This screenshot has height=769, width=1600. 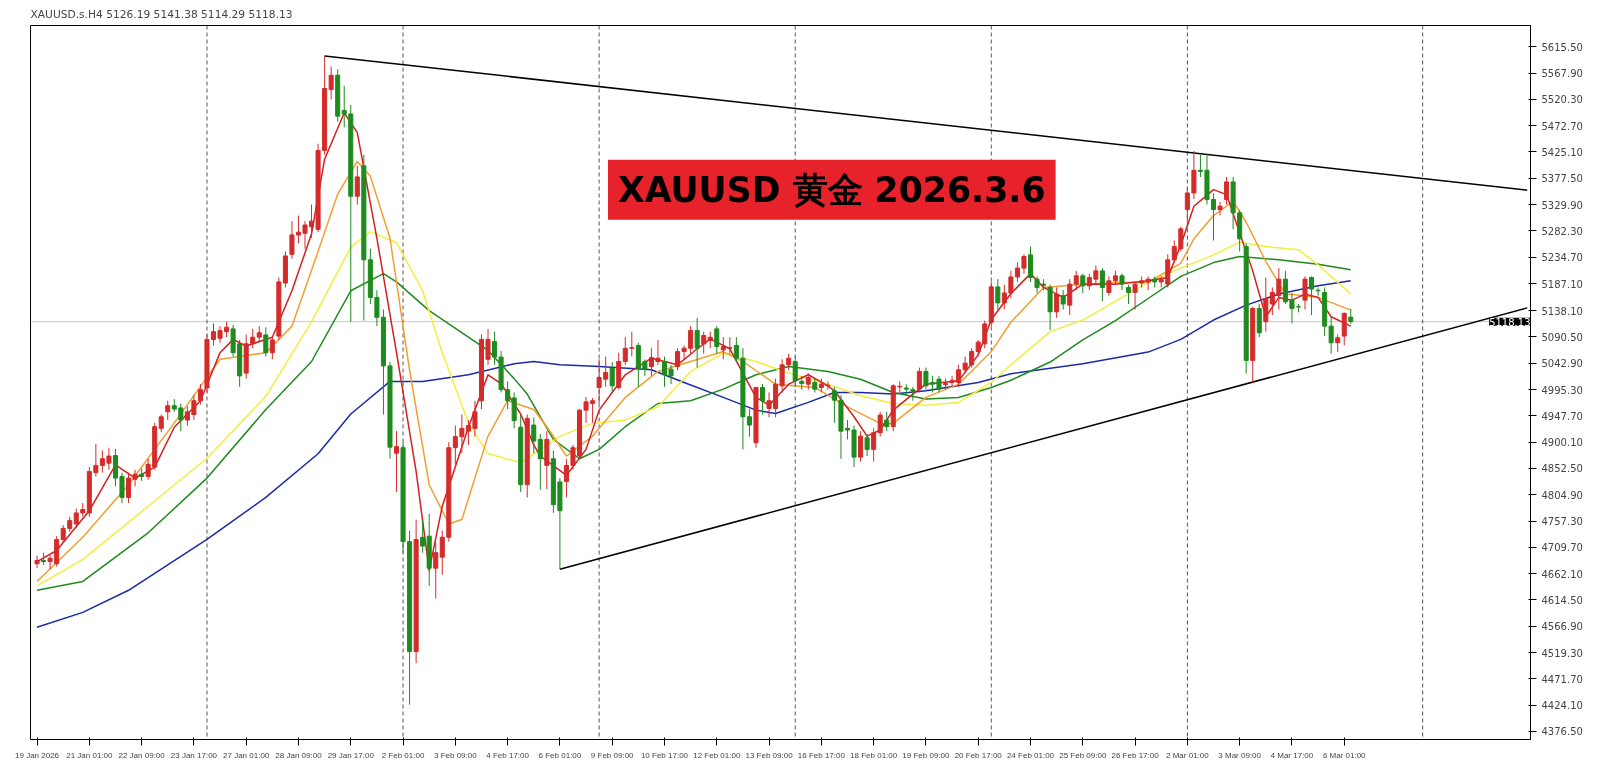 What do you see at coordinates (1562, 100) in the screenshot?
I see `y-tick-label: 5520.30` at bounding box center [1562, 100].